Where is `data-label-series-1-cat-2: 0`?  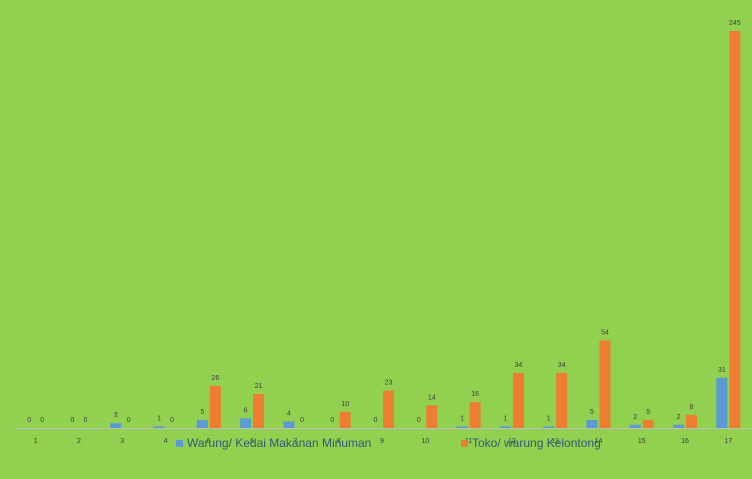 data-label-series-1-cat-2: 0 is located at coordinates (72, 420).